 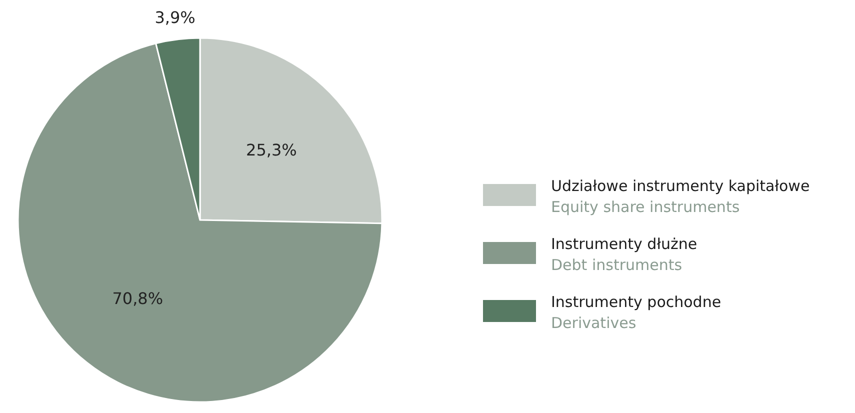 I want to click on legend-label: Instrumenty pochodne Derivatives, so click(x=636, y=312).